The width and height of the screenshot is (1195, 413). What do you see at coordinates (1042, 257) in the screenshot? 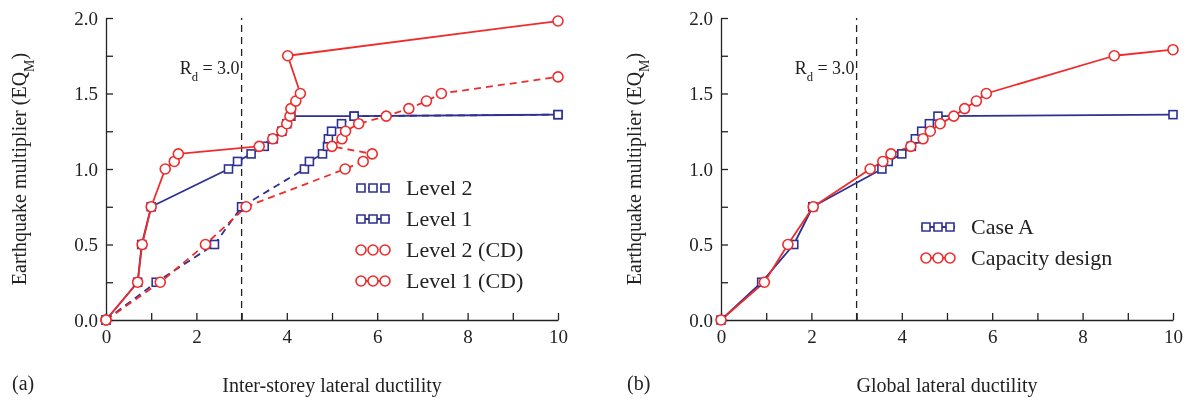
I see `legend-label: Capacity design` at bounding box center [1042, 257].